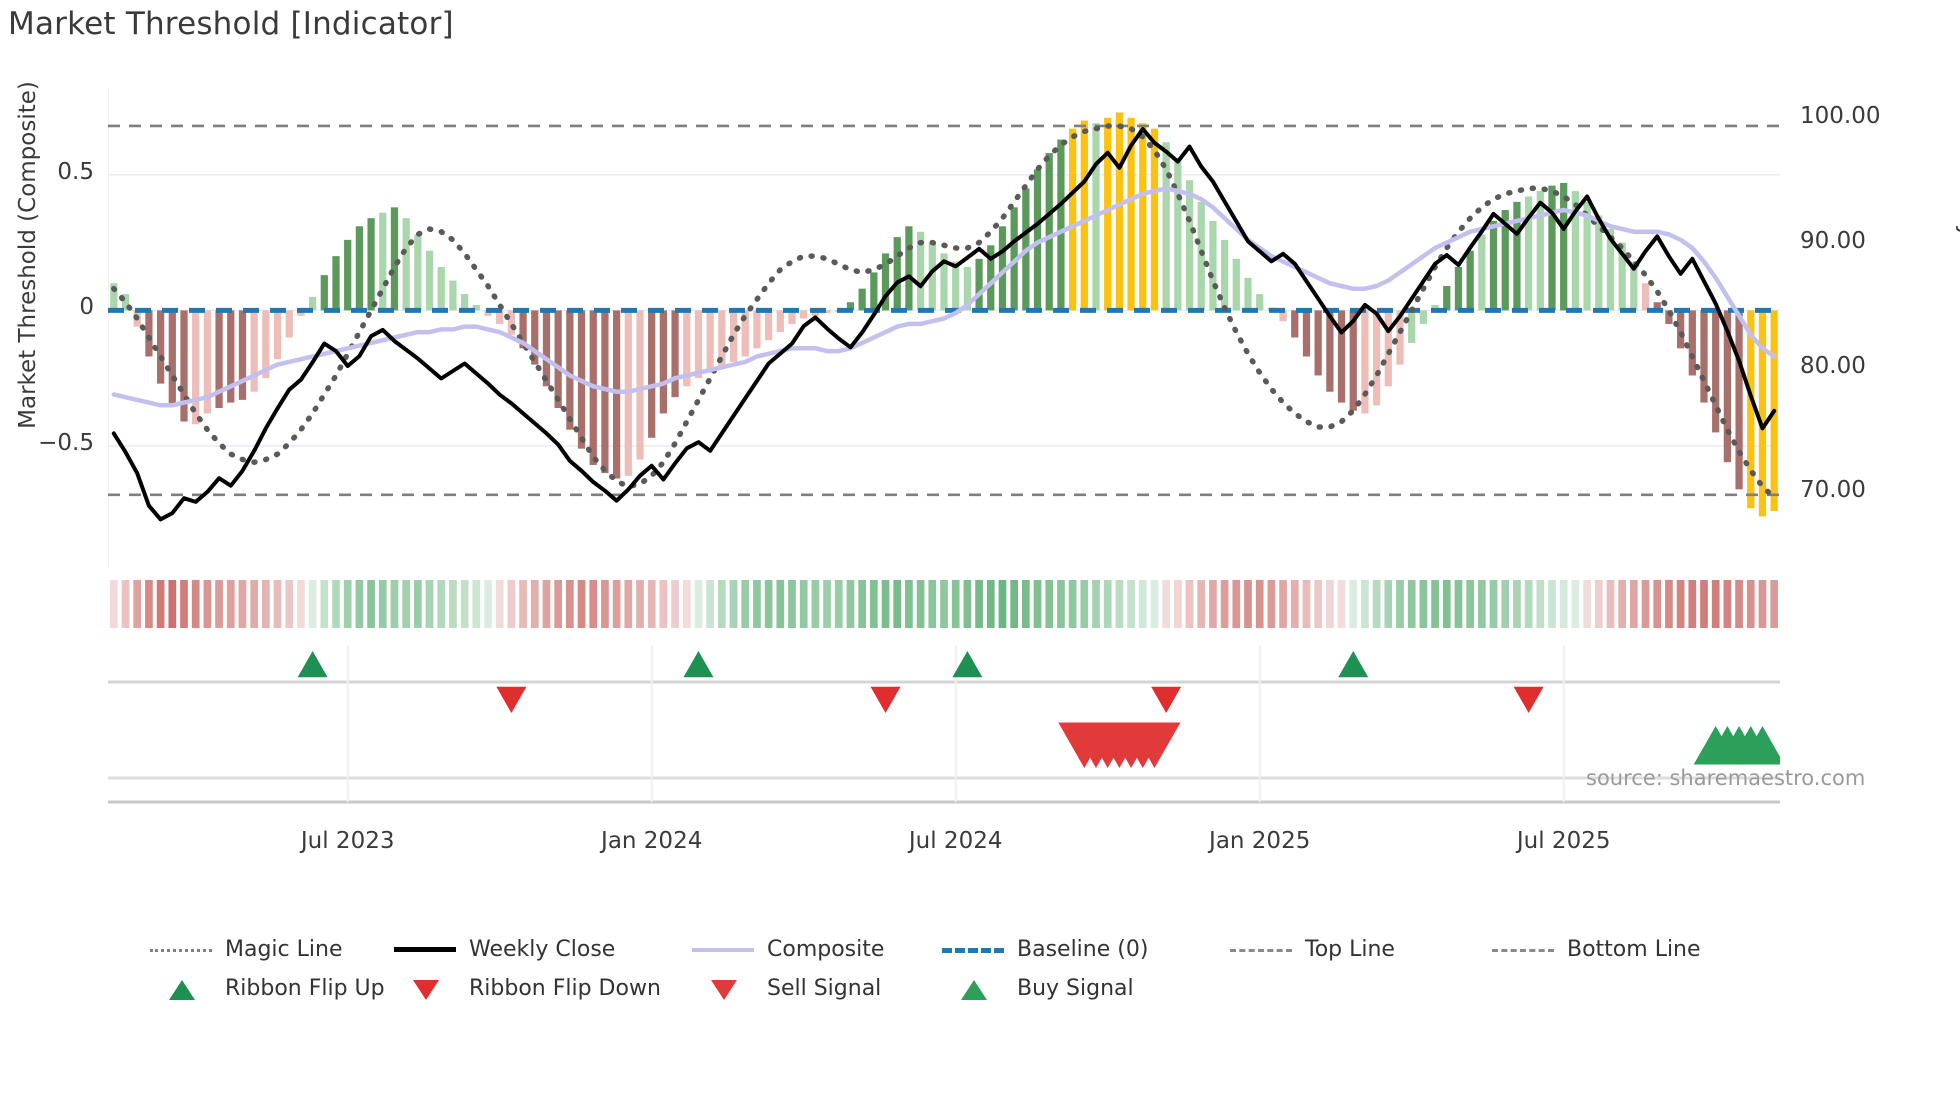 This screenshot has height=1102, width=1960. What do you see at coordinates (1261, 950) in the screenshot?
I see `top-line-icon` at bounding box center [1261, 950].